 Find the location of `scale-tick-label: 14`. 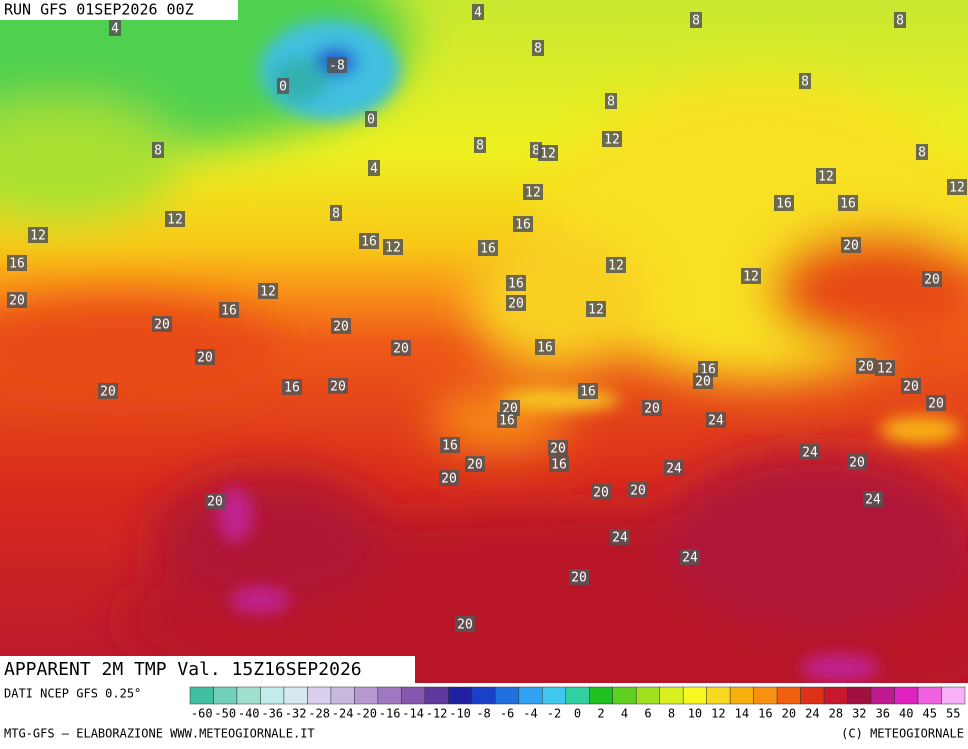

scale-tick-label: 14 is located at coordinates (742, 714).